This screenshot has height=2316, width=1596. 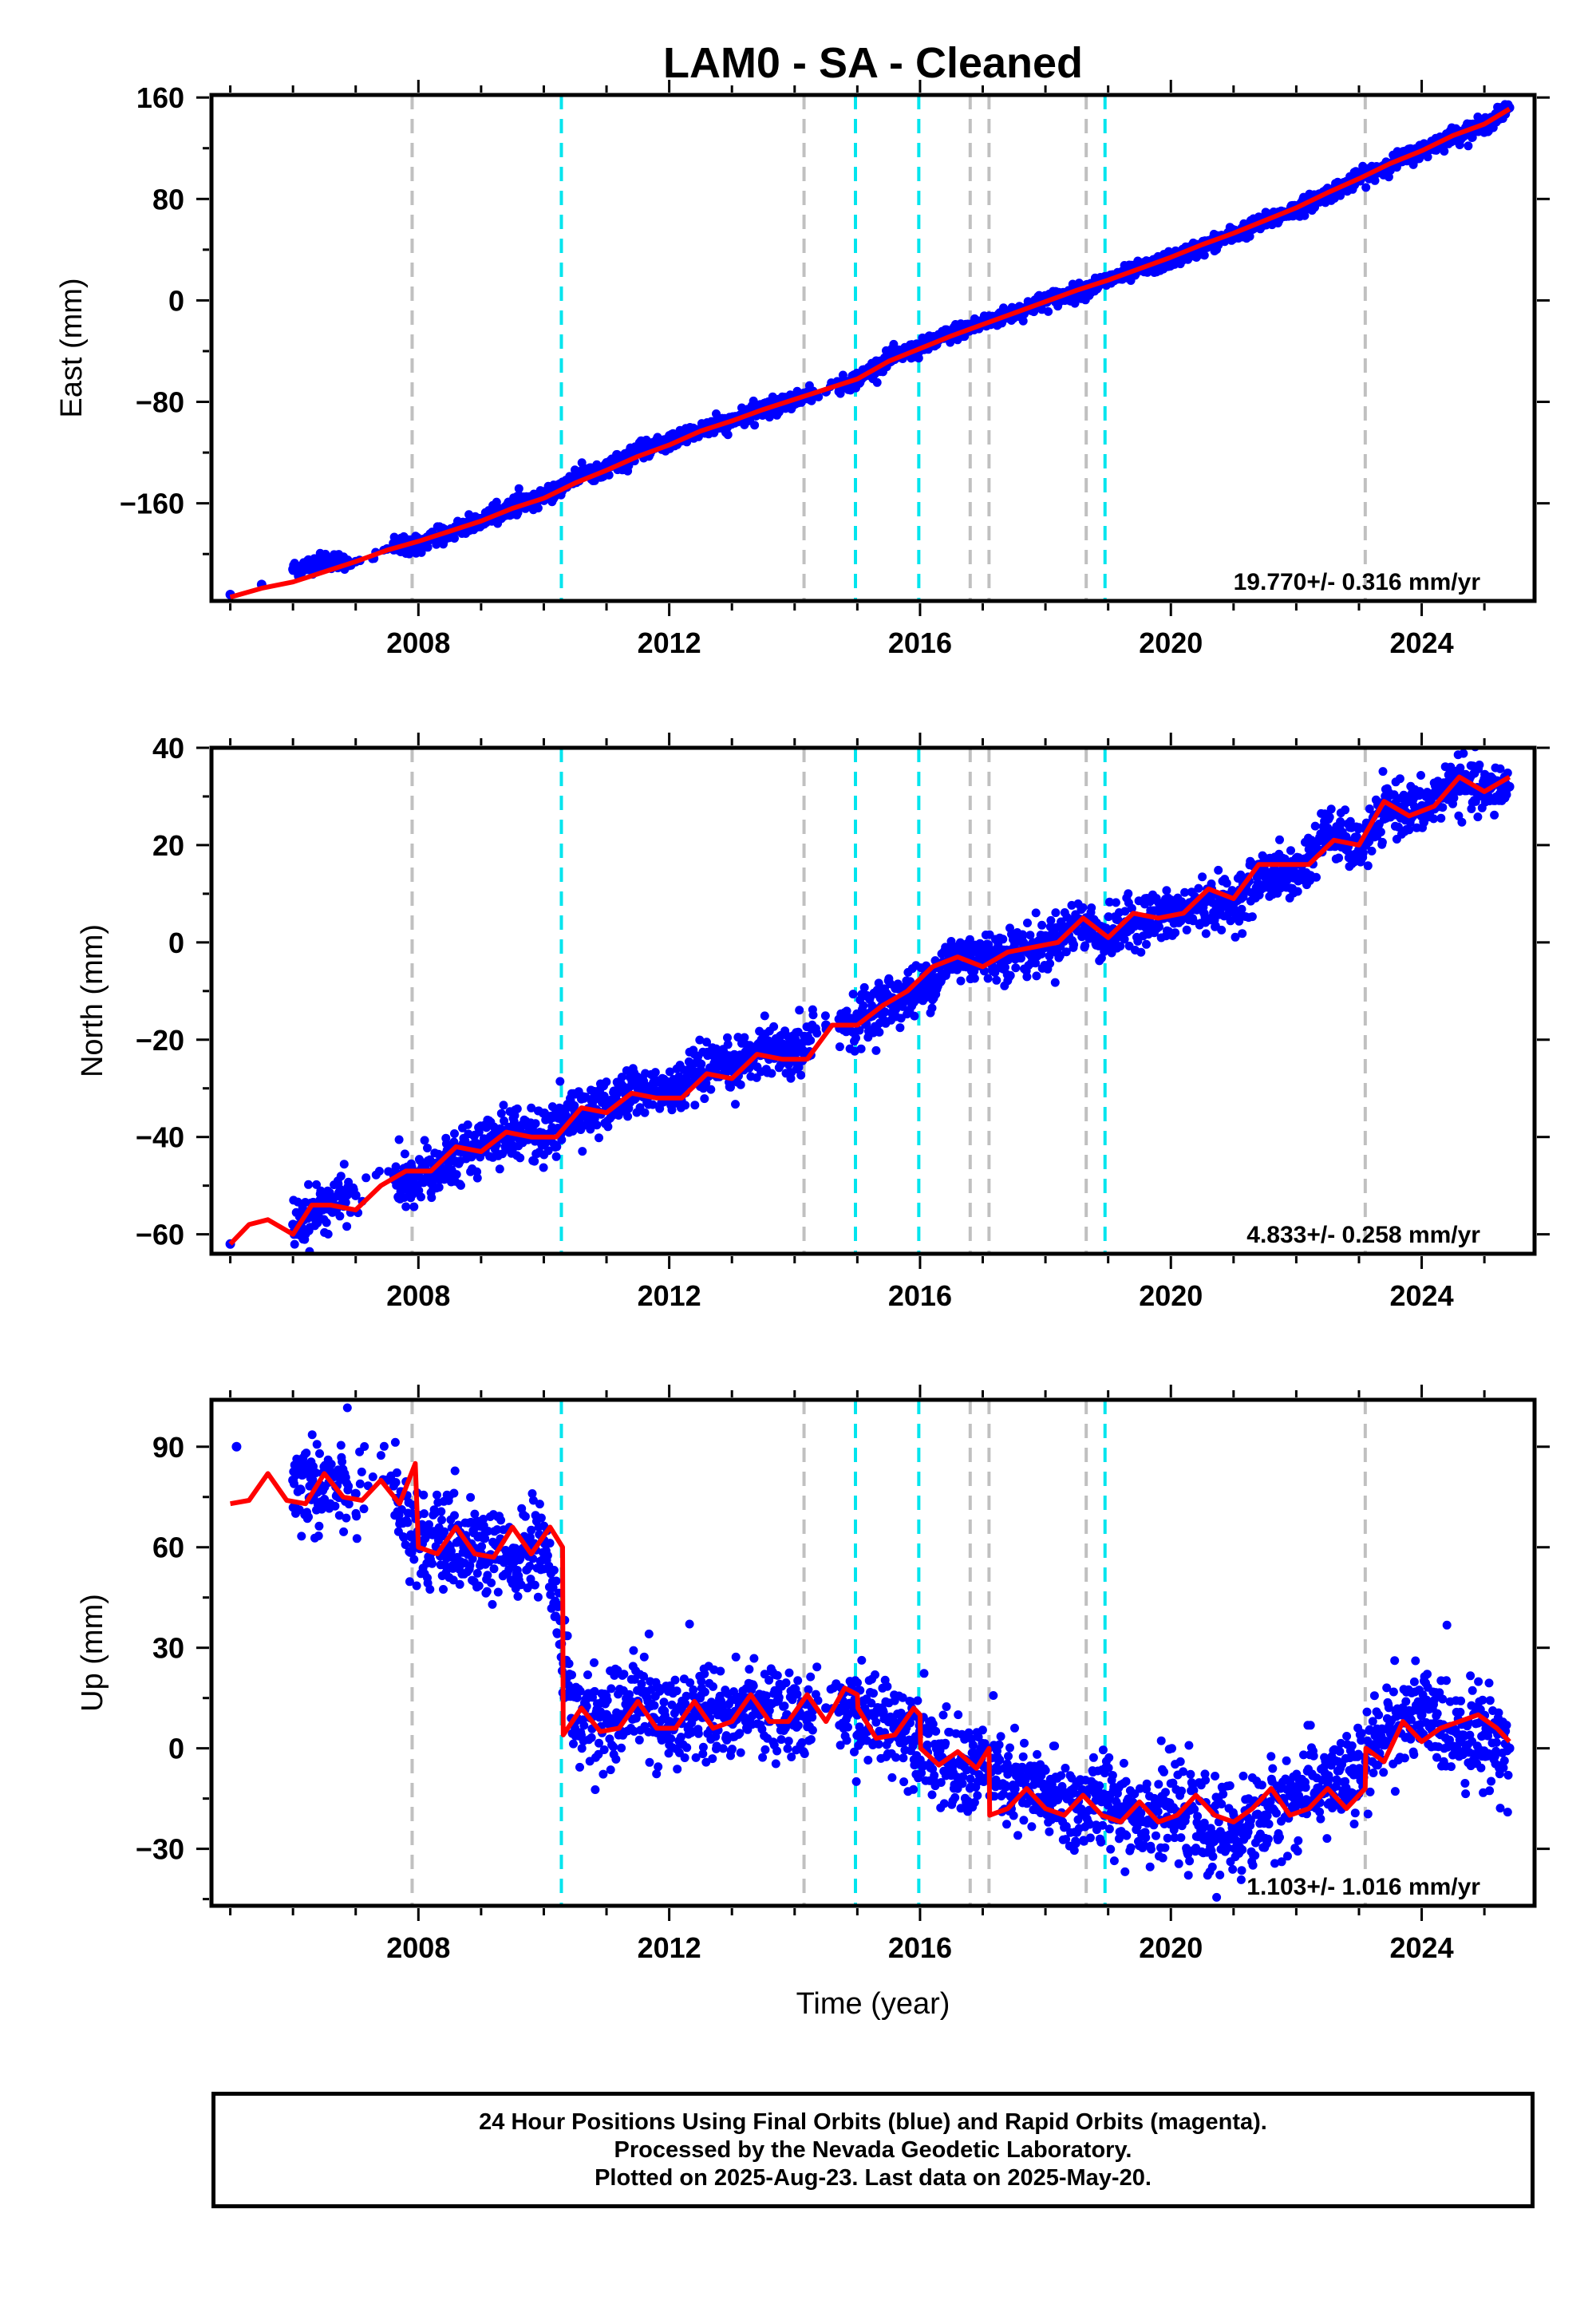 What do you see at coordinates (888, 348) in the screenshot?
I see `vertical-lines-east` at bounding box center [888, 348].